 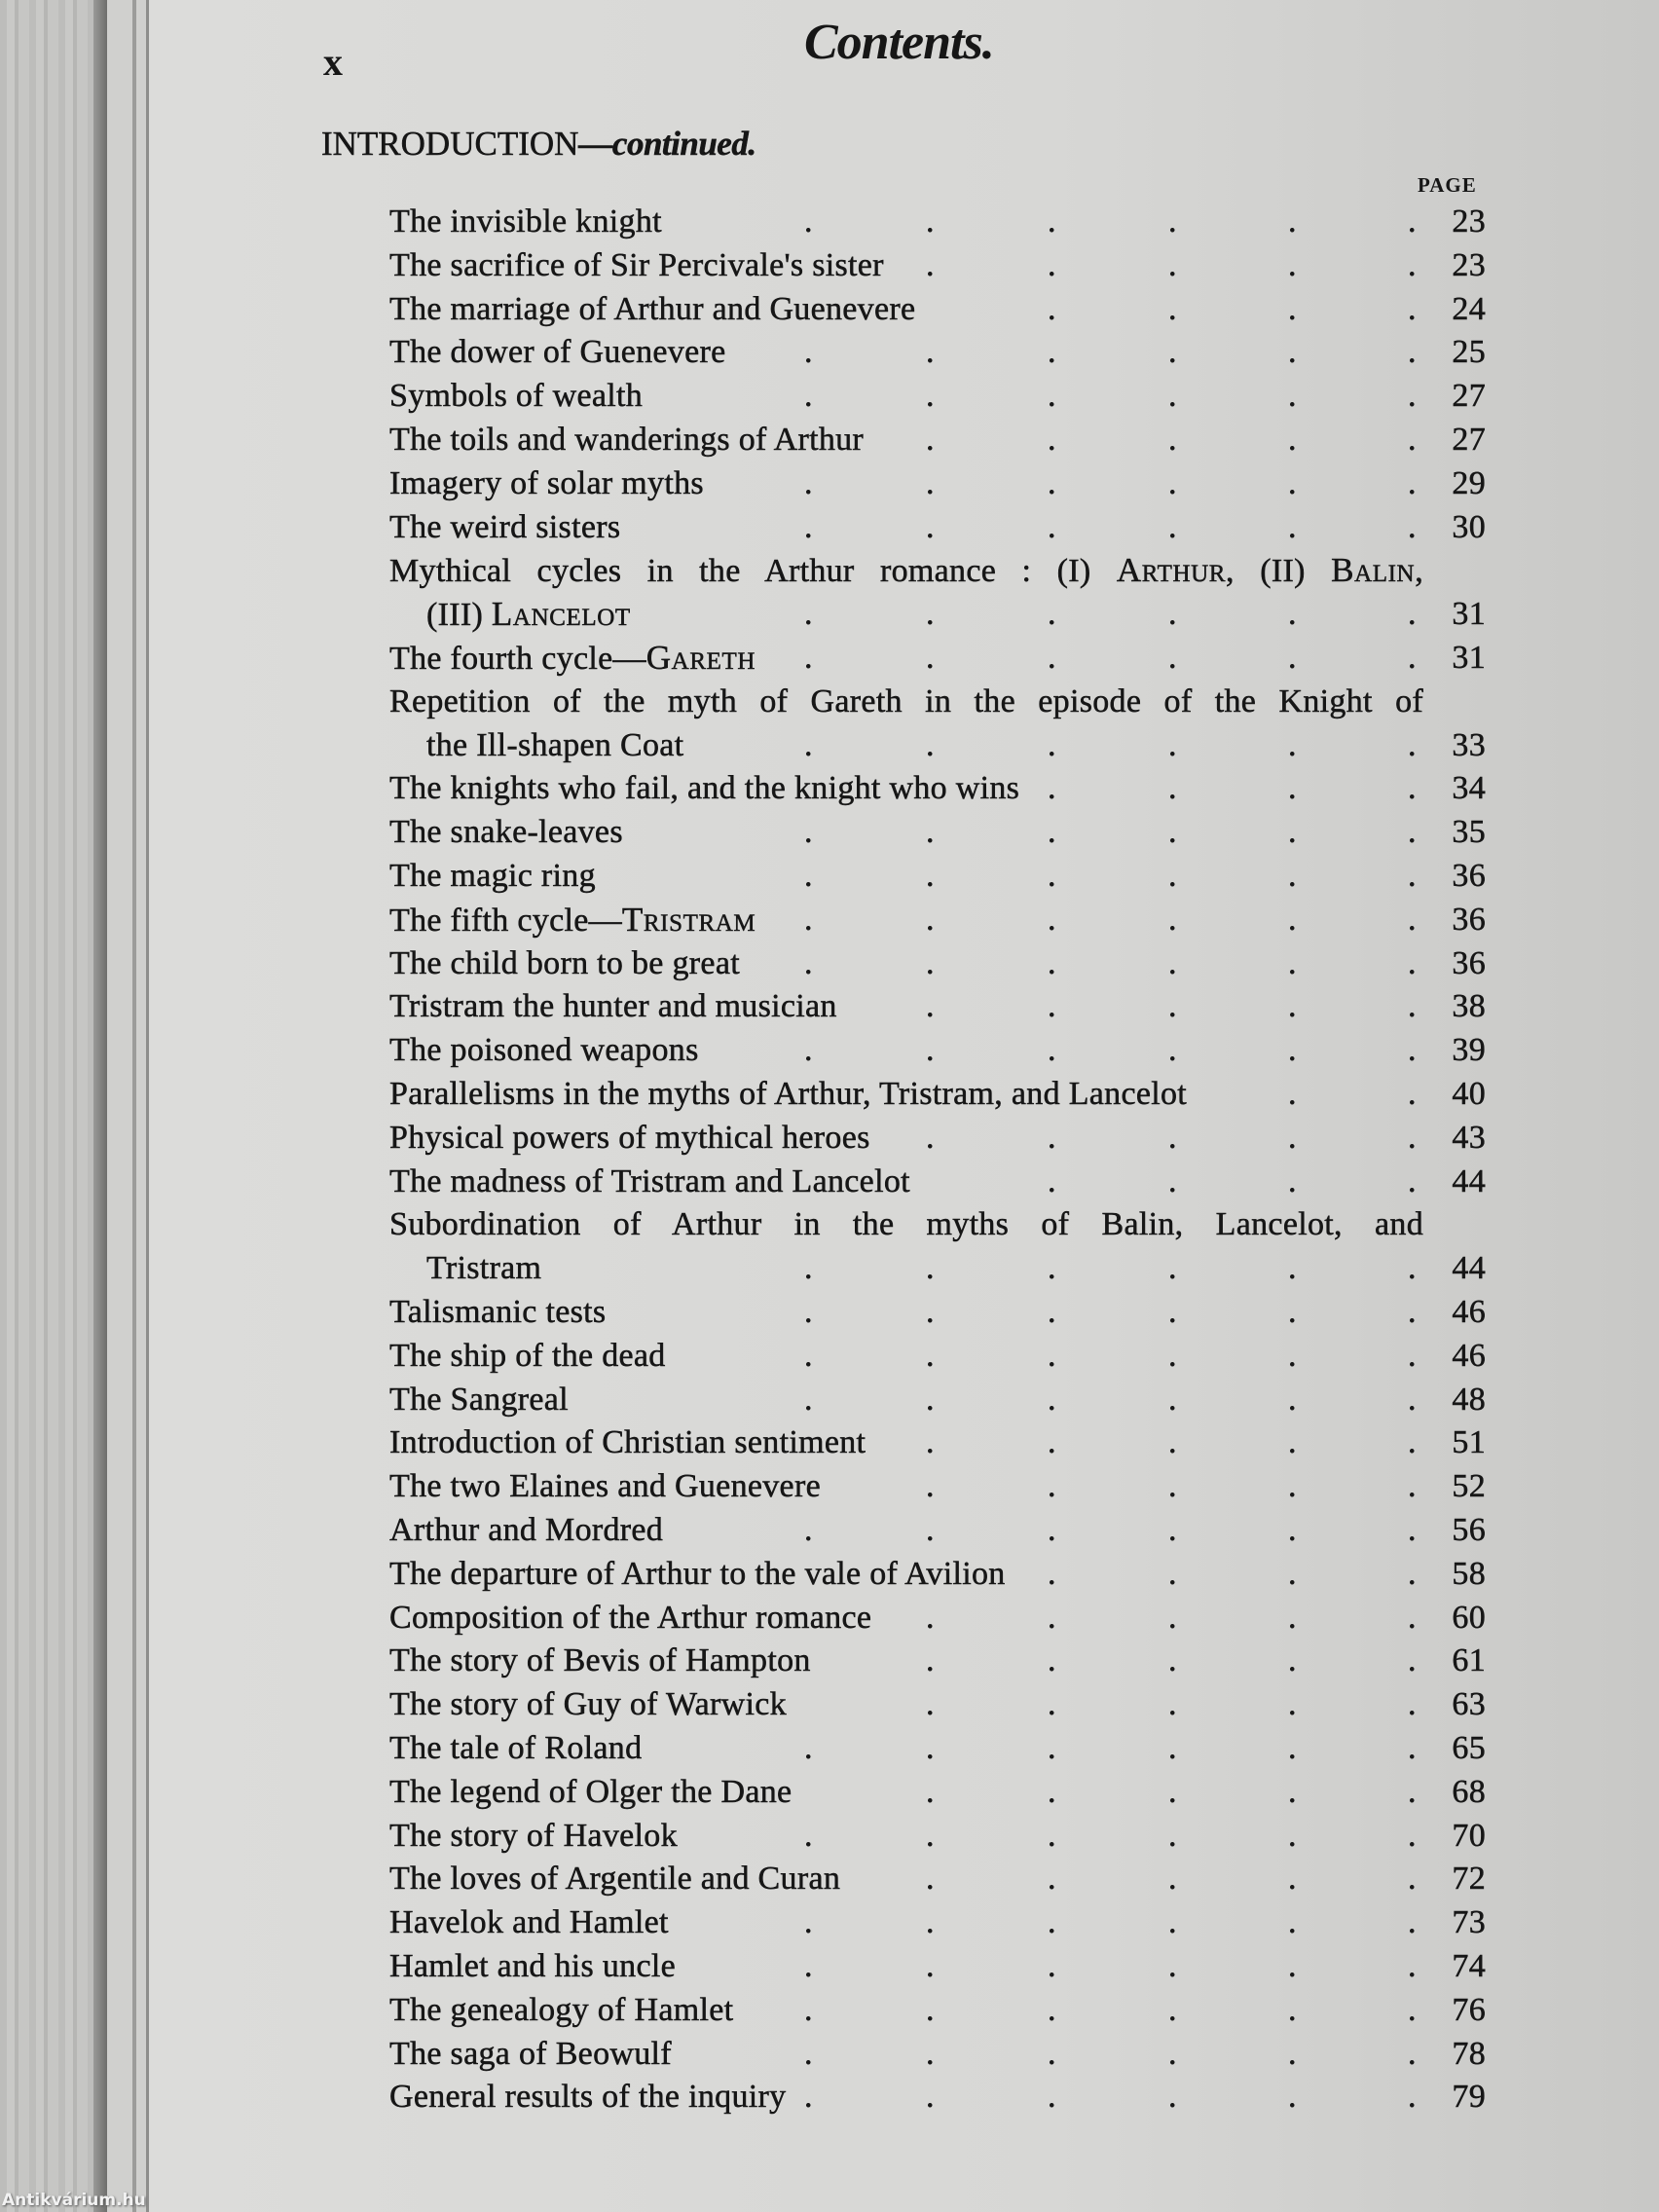 I want to click on page-number: 40, so click(x=1469, y=1094).